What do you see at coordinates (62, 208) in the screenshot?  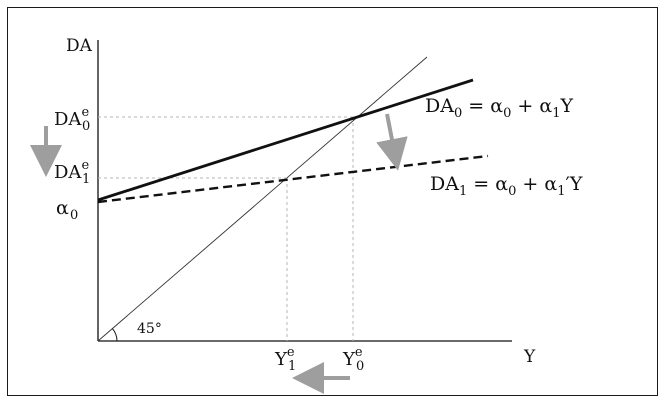 I see `tick-alpha0-intercept: α` at bounding box center [62, 208].